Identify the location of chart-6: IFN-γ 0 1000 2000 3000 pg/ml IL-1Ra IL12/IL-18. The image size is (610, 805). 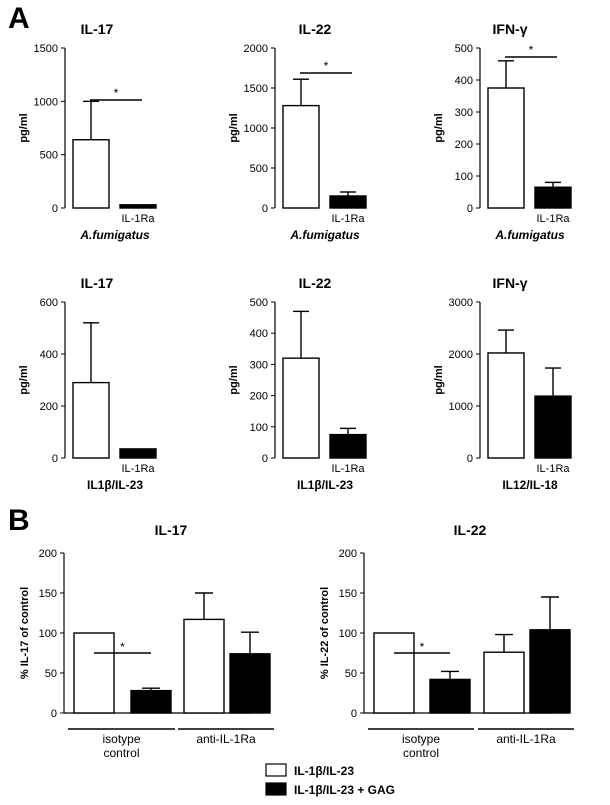
(502, 383).